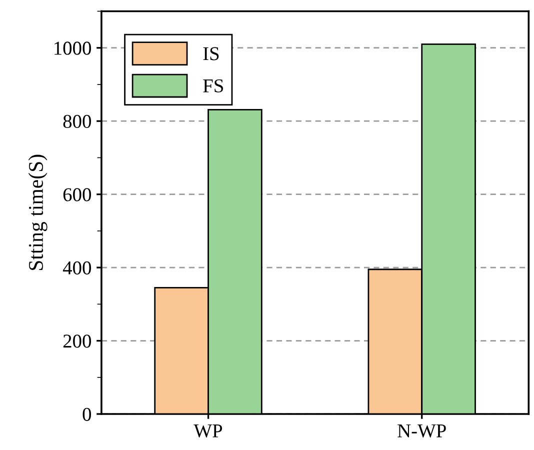 The image size is (534, 450). What do you see at coordinates (77, 195) in the screenshot?
I see `y-tick-label: 600` at bounding box center [77, 195].